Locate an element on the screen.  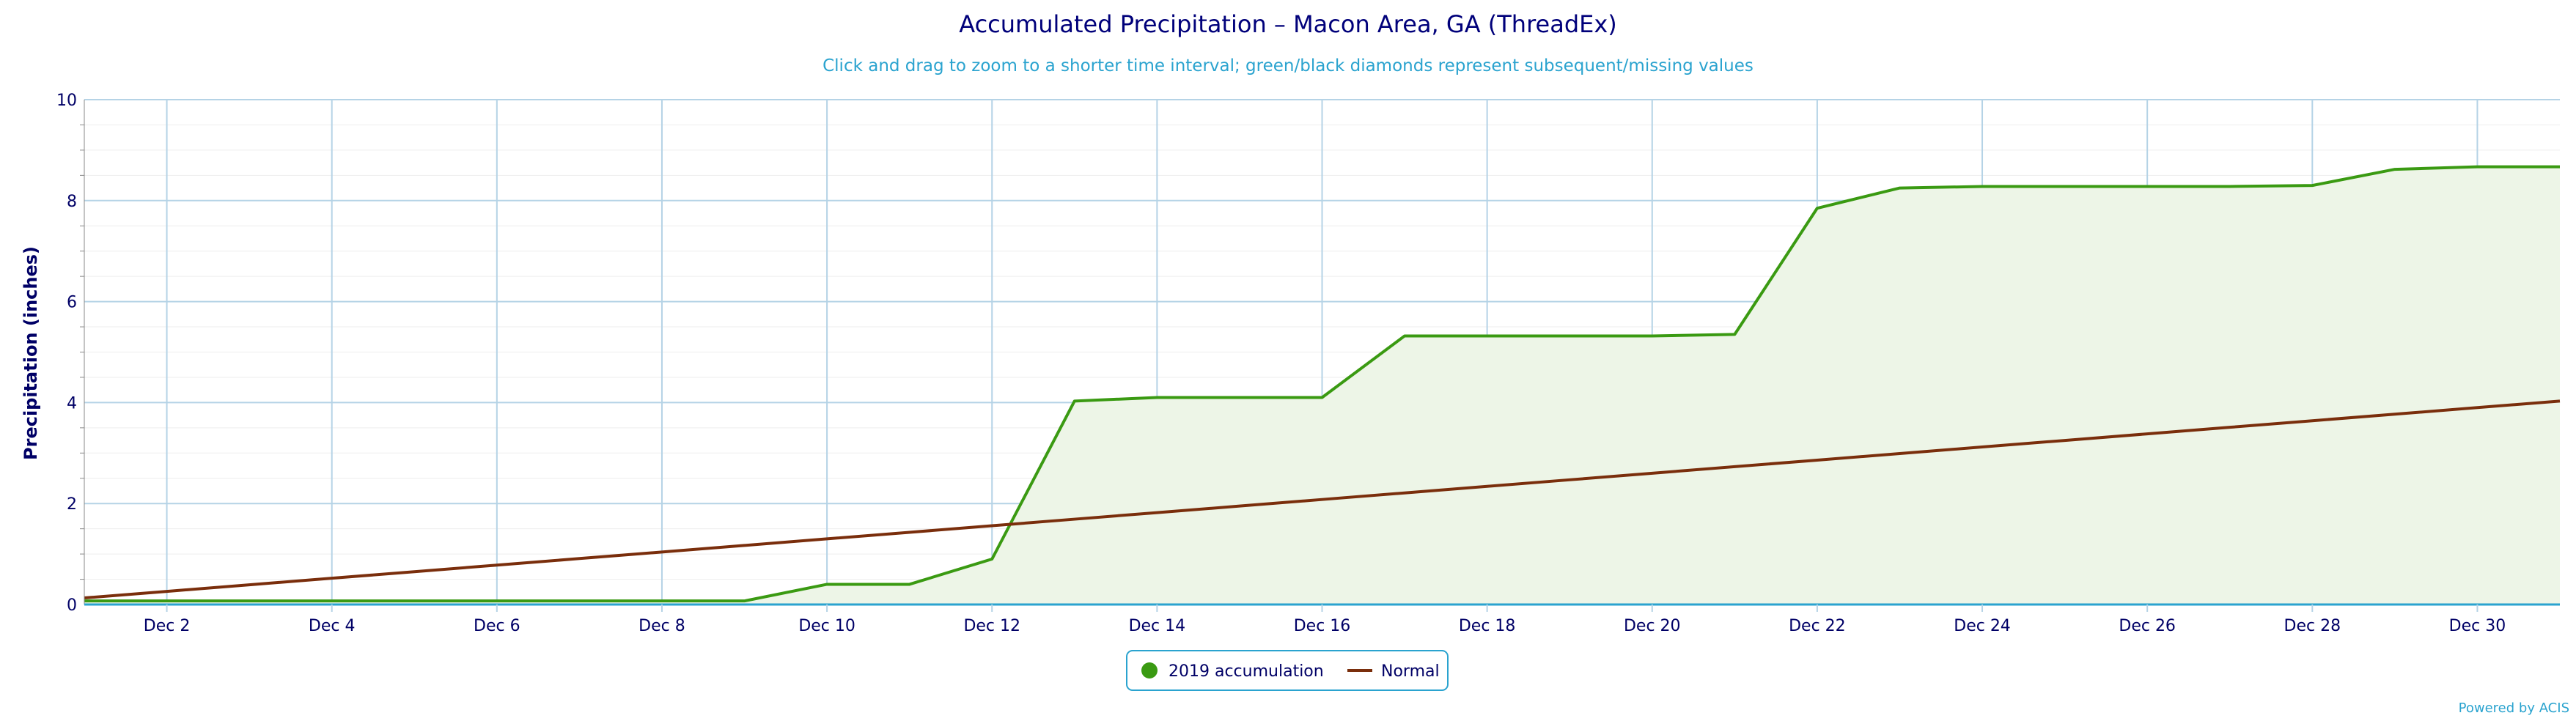
x-tick-label: Dec 16 is located at coordinates (1322, 626).